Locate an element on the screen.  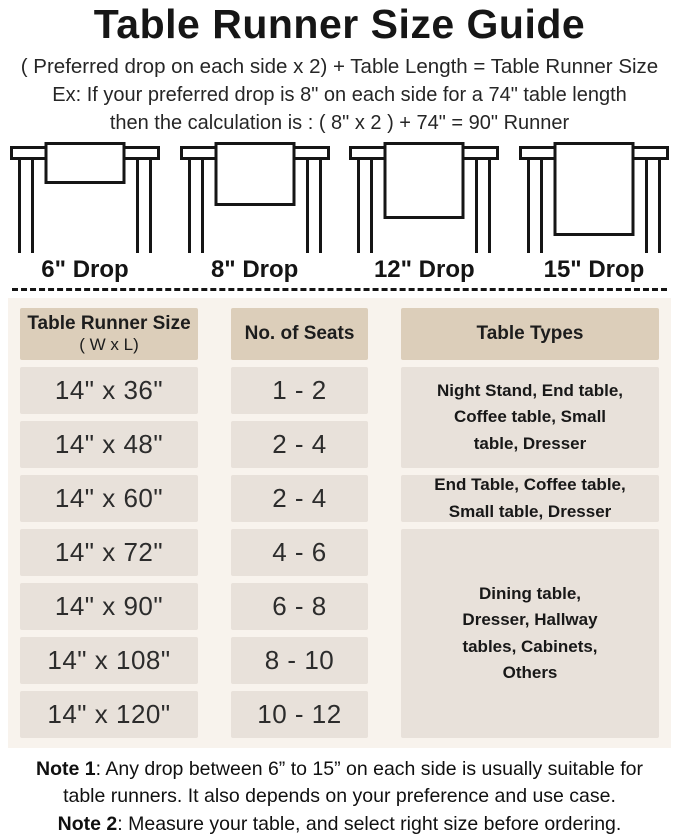
size-cell: 14" x 48" is located at coordinates (109, 445).